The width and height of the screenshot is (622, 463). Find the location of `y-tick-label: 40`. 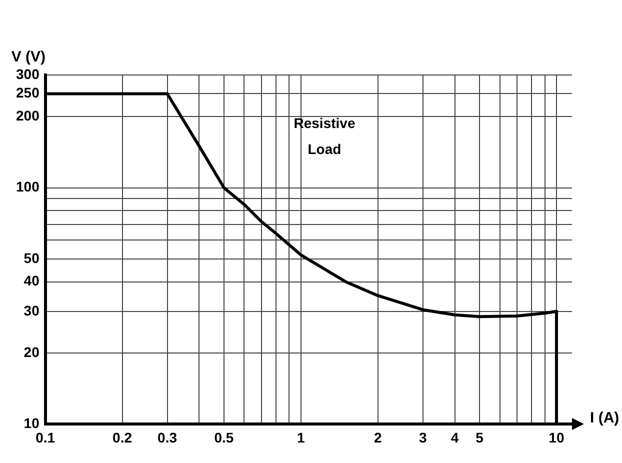

y-tick-label: 40 is located at coordinates (32, 280).